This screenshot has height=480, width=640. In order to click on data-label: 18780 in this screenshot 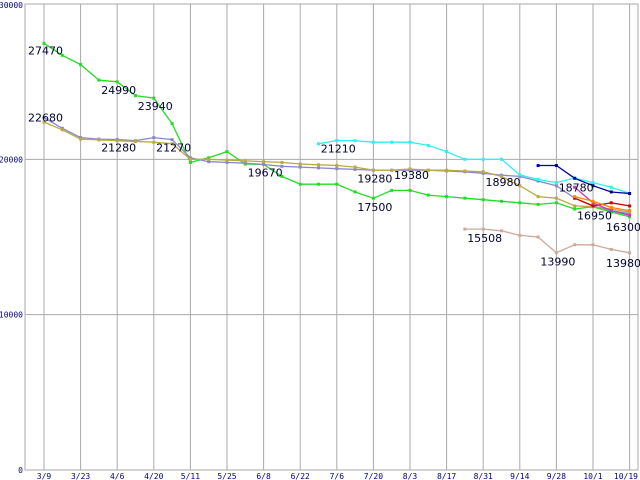, I will do `click(576, 187)`.